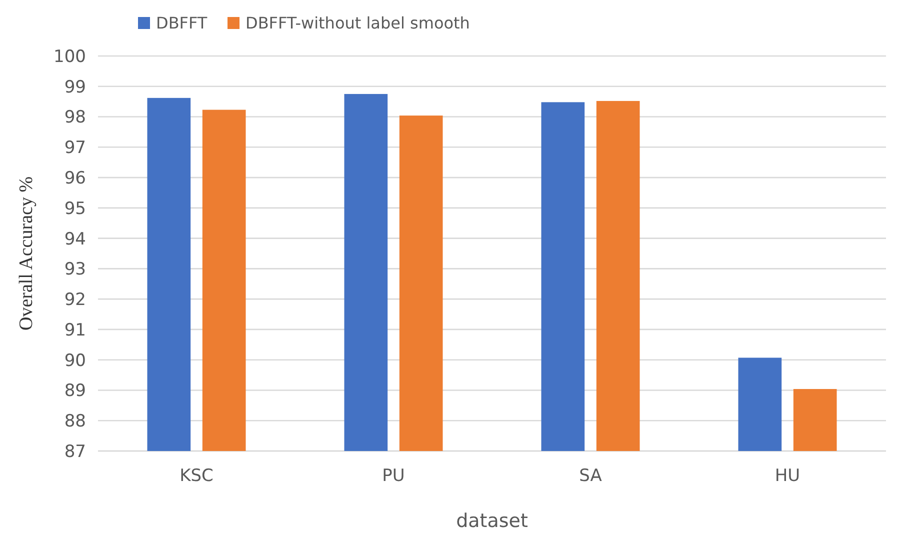 This screenshot has width=902, height=547. What do you see at coordinates (75, 452) in the screenshot?
I see `y-tick-label: 87` at bounding box center [75, 452].